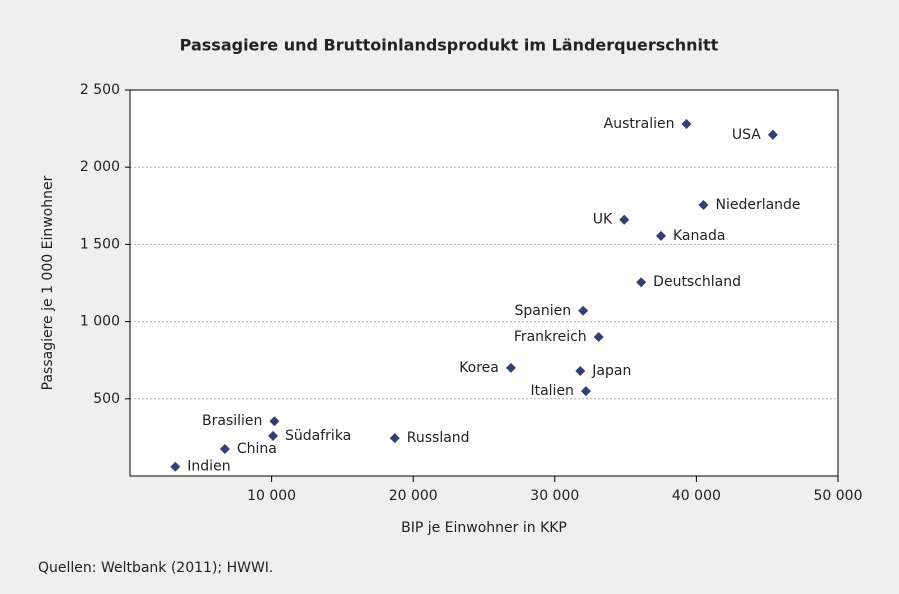 This screenshot has height=594, width=899. Describe the element at coordinates (550, 337) in the screenshot. I see `point-label: Frankreich` at that location.